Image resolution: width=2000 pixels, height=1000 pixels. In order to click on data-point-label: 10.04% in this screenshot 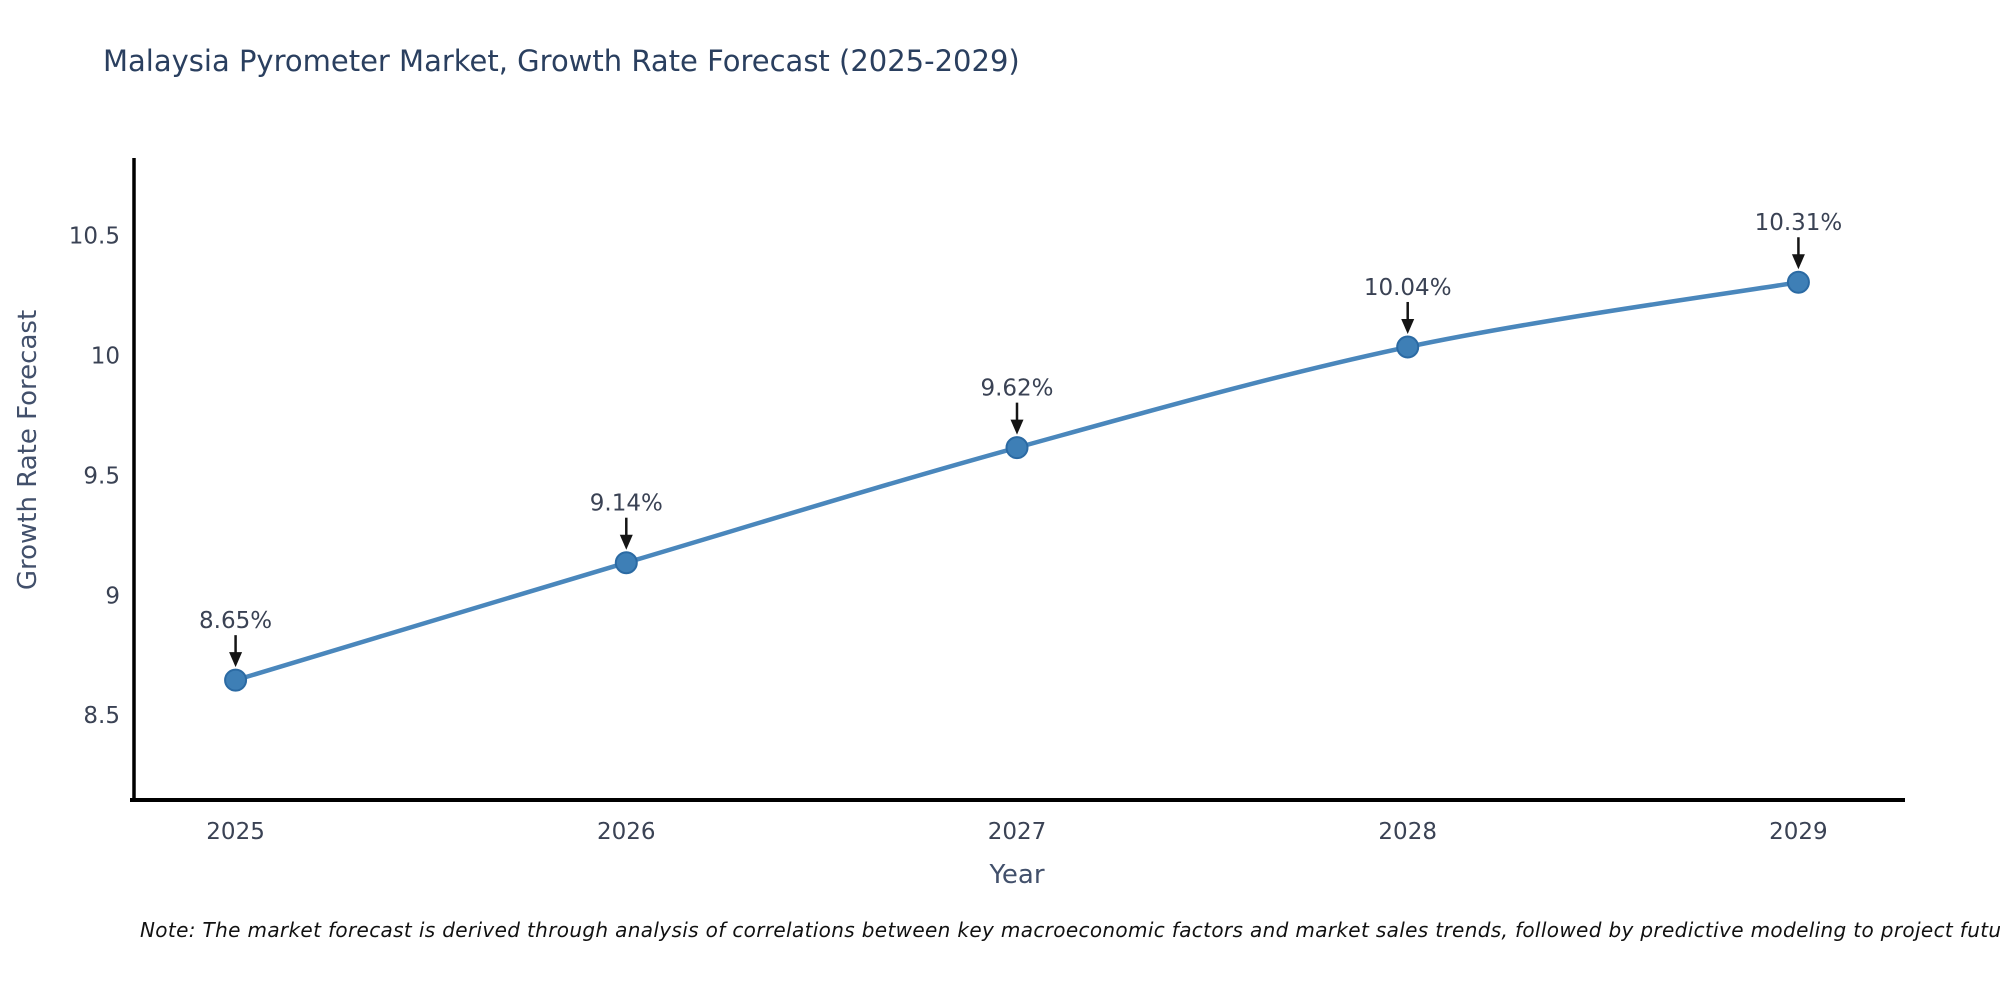, I will do `click(1408, 288)`.